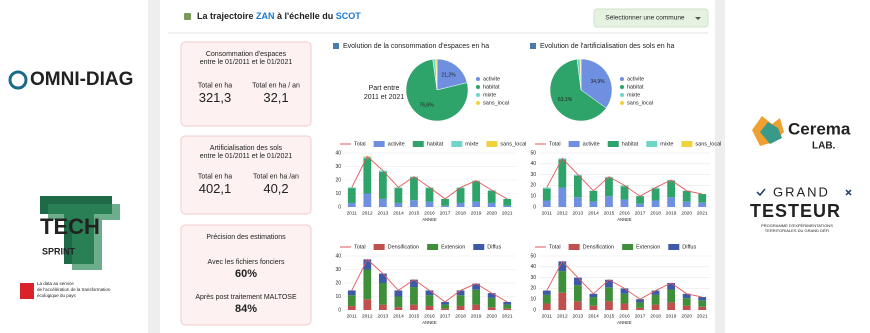 The width and height of the screenshot is (870, 333). Describe the element at coordinates (578, 213) in the screenshot. I see `x-tick-label: 2013` at that location.